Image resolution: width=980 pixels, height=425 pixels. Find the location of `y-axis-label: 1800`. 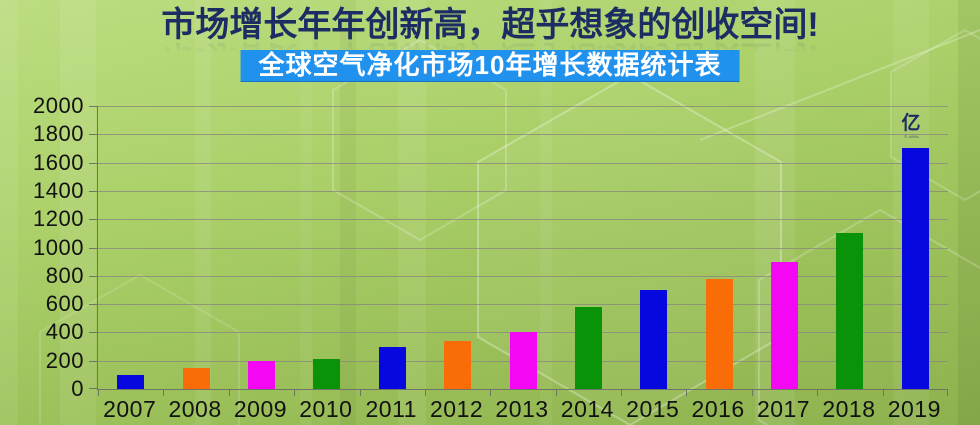

y-axis-label: 1800 is located at coordinates (58, 134).